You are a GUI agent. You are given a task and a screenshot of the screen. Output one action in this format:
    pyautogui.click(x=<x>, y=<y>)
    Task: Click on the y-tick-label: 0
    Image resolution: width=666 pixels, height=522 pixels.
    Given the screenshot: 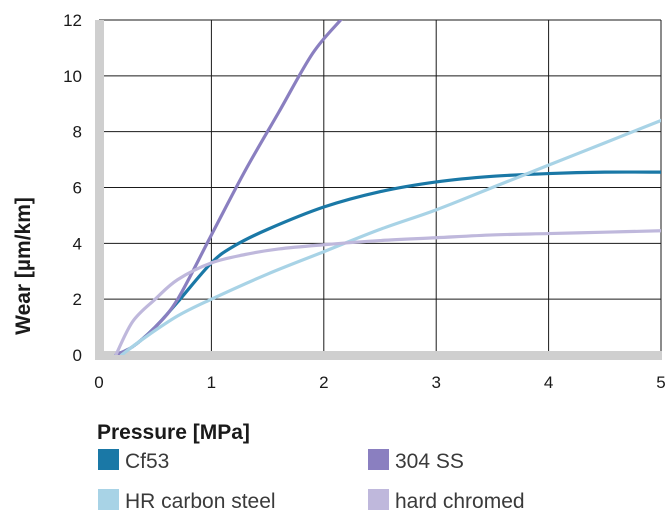 What is the action you would take?
    pyautogui.click(x=77, y=355)
    